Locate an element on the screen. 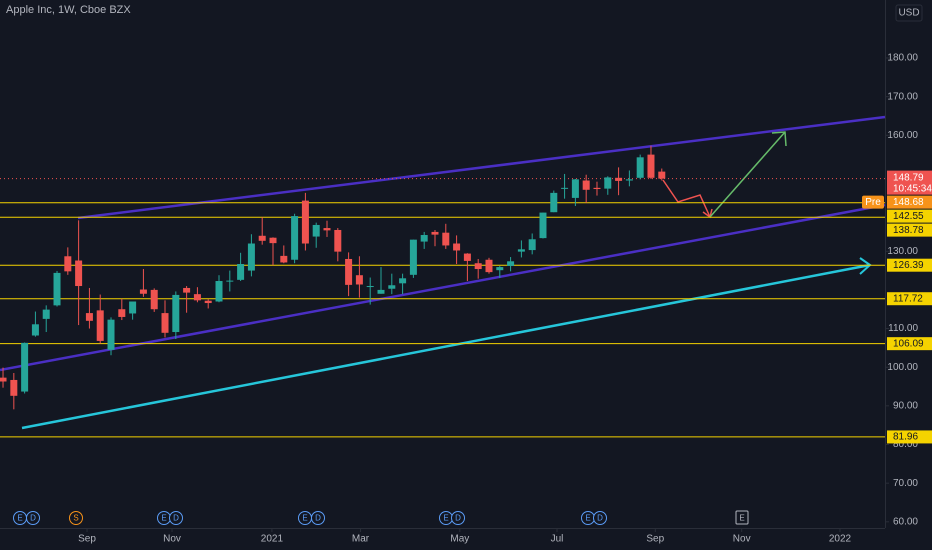  premarket-label: Pre is located at coordinates (873, 202).